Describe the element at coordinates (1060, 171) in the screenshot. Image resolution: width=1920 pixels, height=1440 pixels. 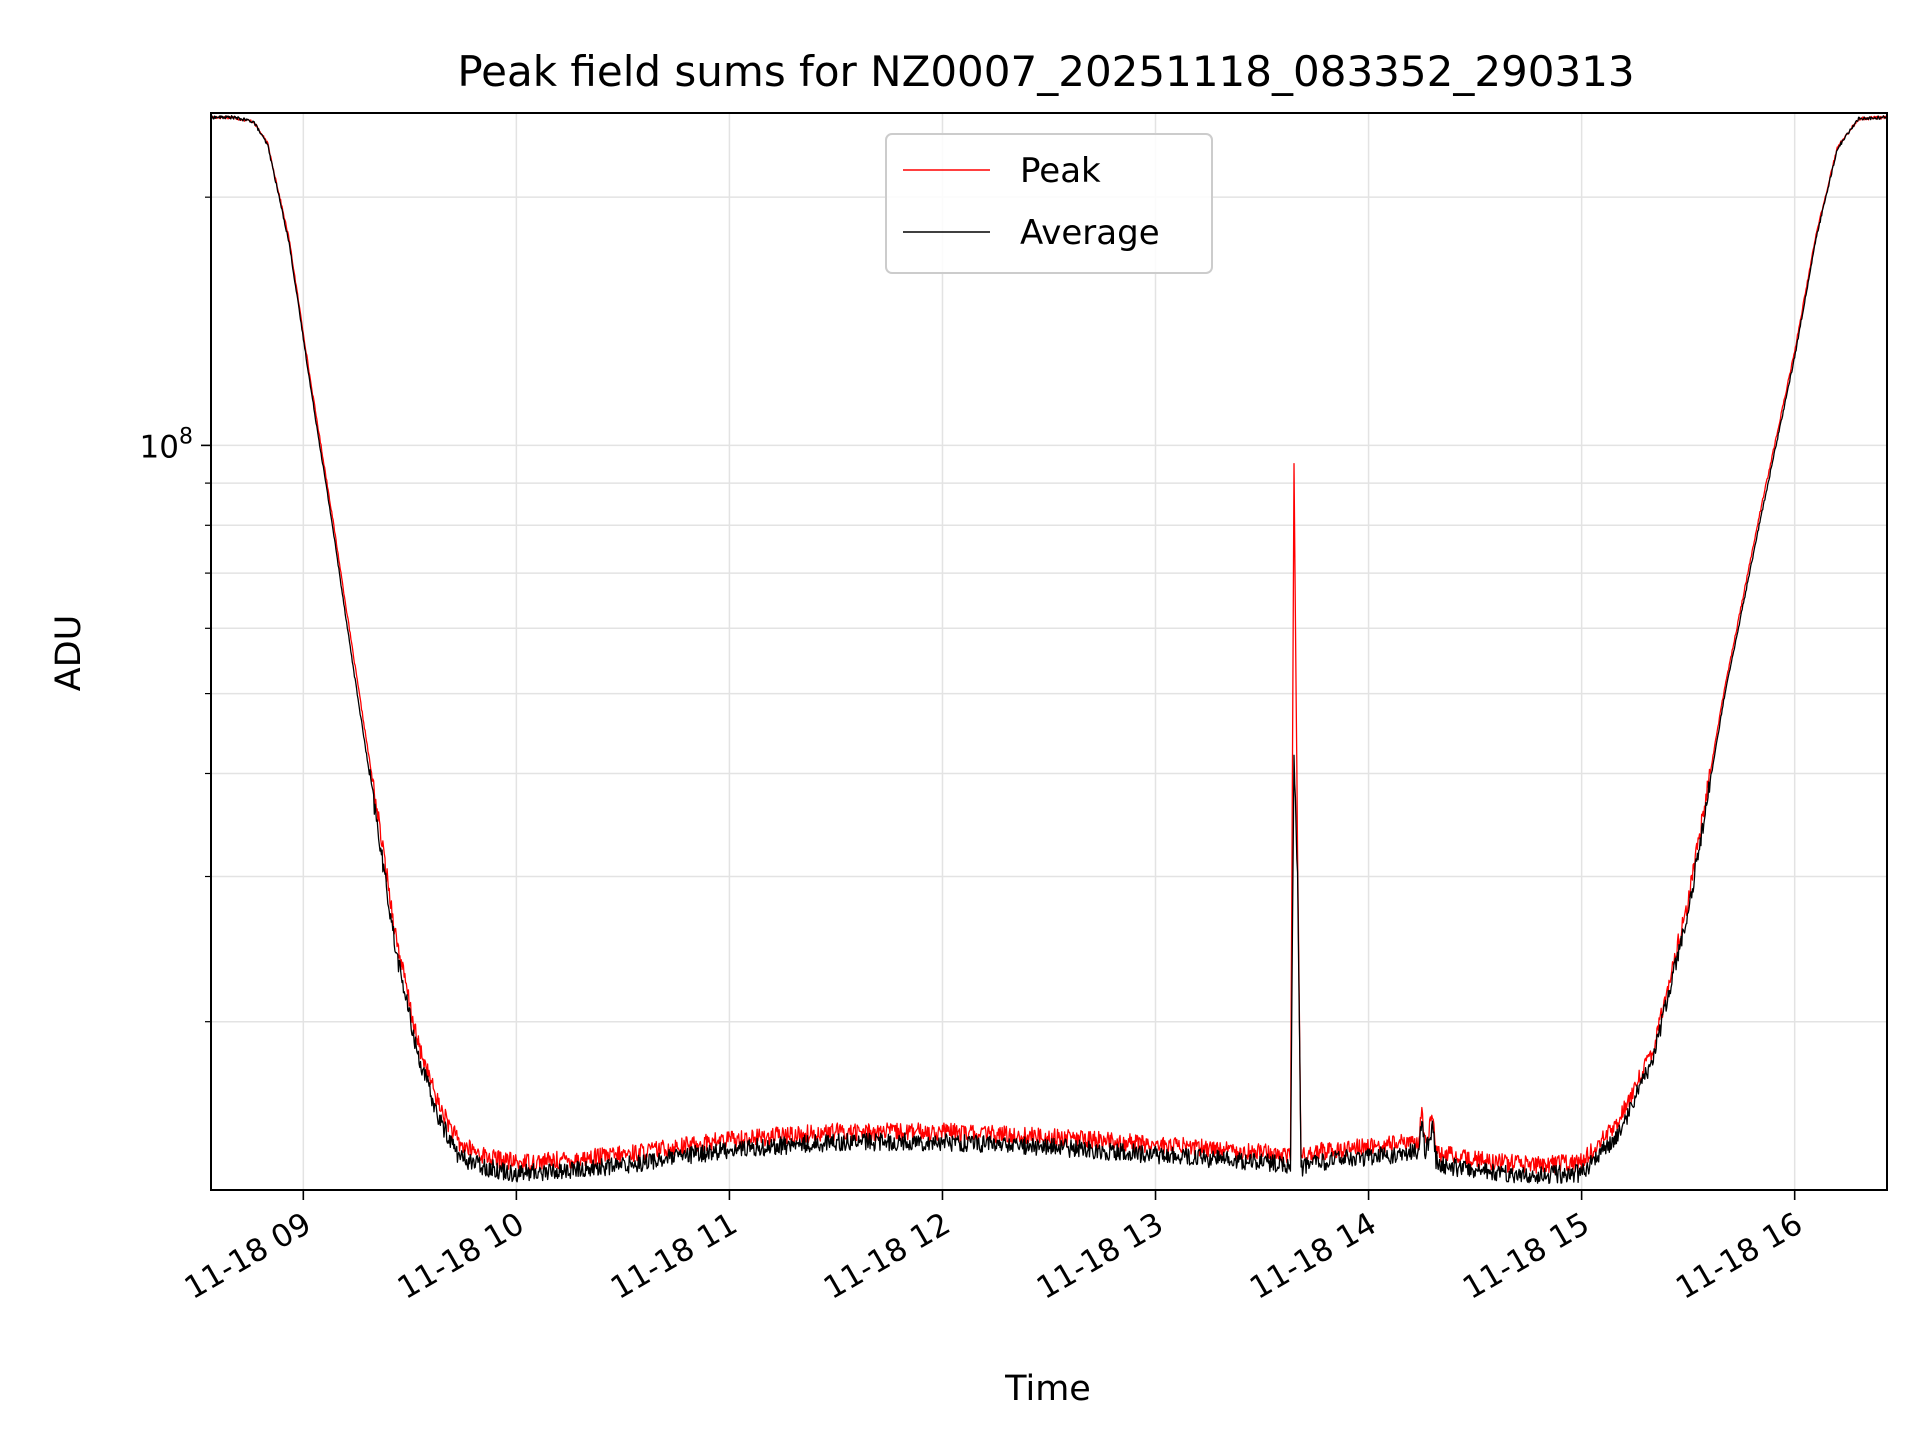
I see `legend-peak-label: Peak` at that location.